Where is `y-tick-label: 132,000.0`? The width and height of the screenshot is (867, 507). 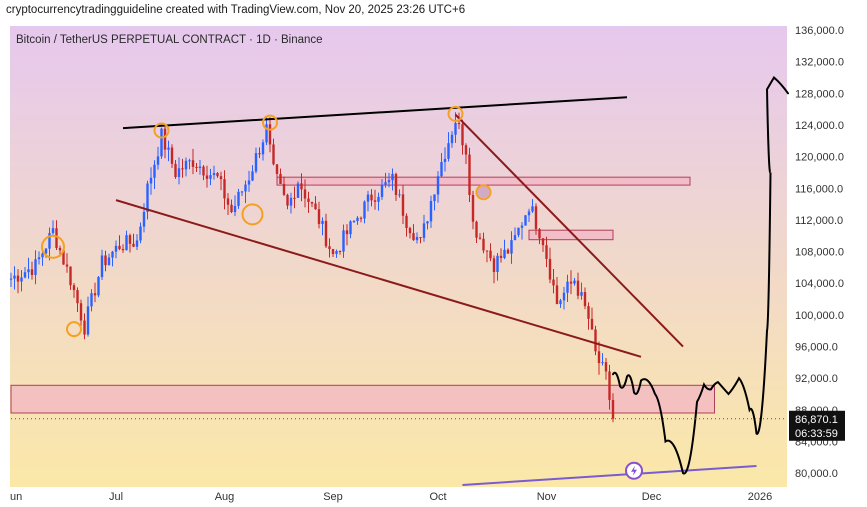 y-tick-label: 132,000.0 is located at coordinates (819, 63).